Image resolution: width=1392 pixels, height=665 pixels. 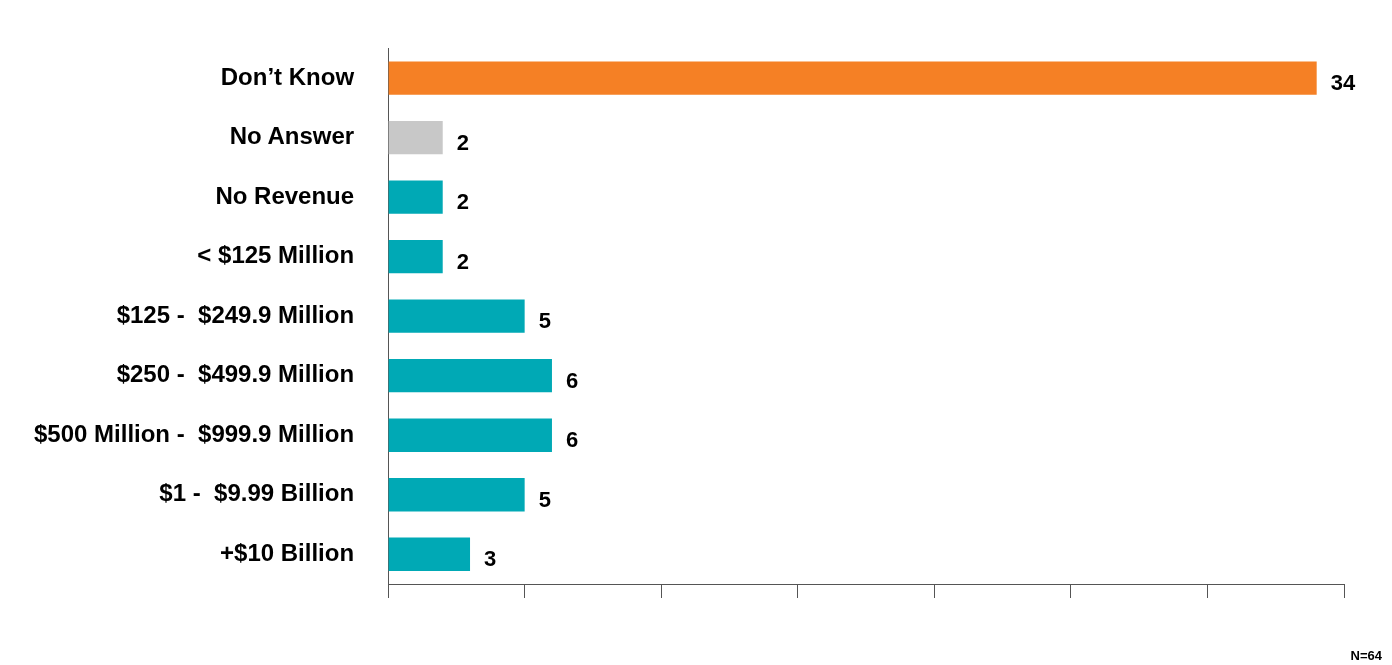 What do you see at coordinates (235, 374) in the screenshot?
I see `y-tick-label: $250 - $499.9 Million` at bounding box center [235, 374].